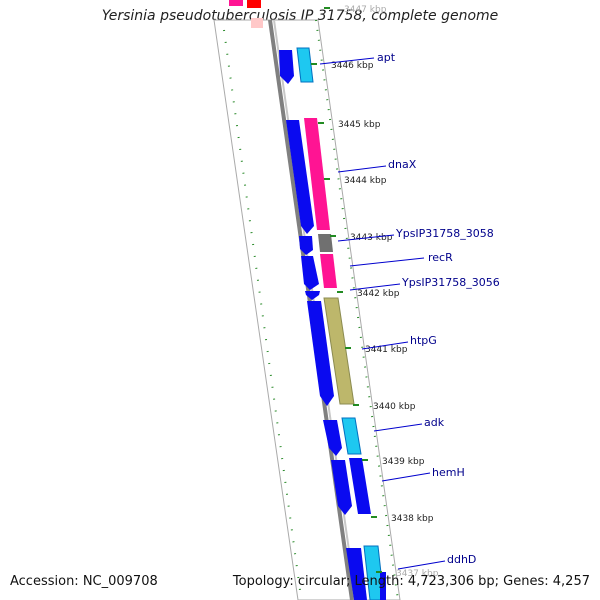 The image size is (600, 600). Describe the element at coordinates (300, 177) in the screenshot. I see `gene-dnax-strand` at that location.